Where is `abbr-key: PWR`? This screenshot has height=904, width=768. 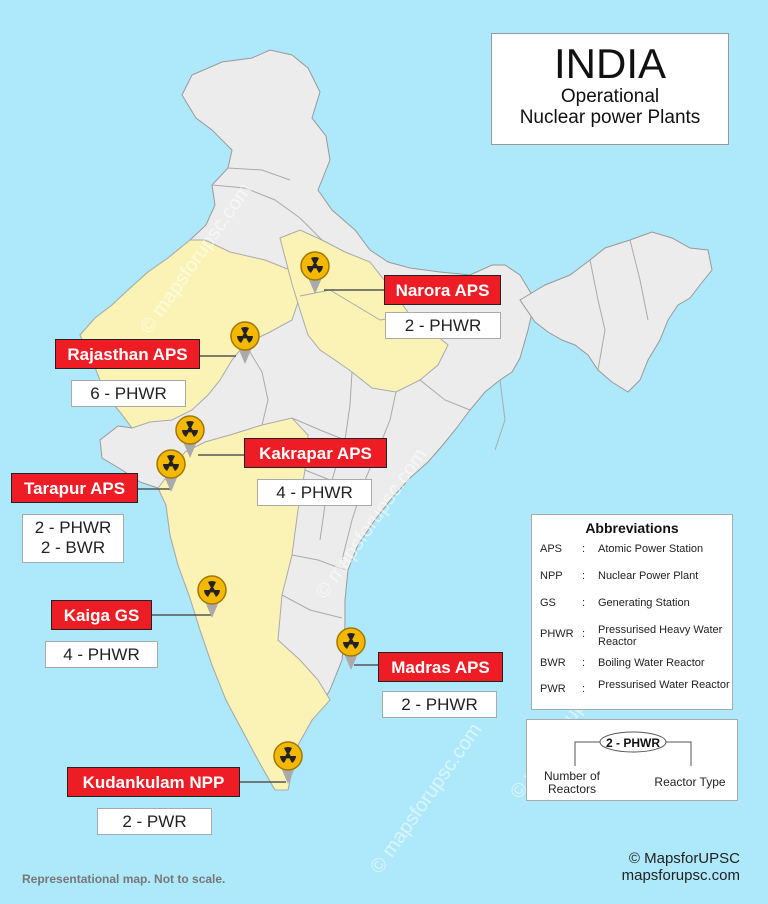
abbr-key: PWR is located at coordinates (553, 689).